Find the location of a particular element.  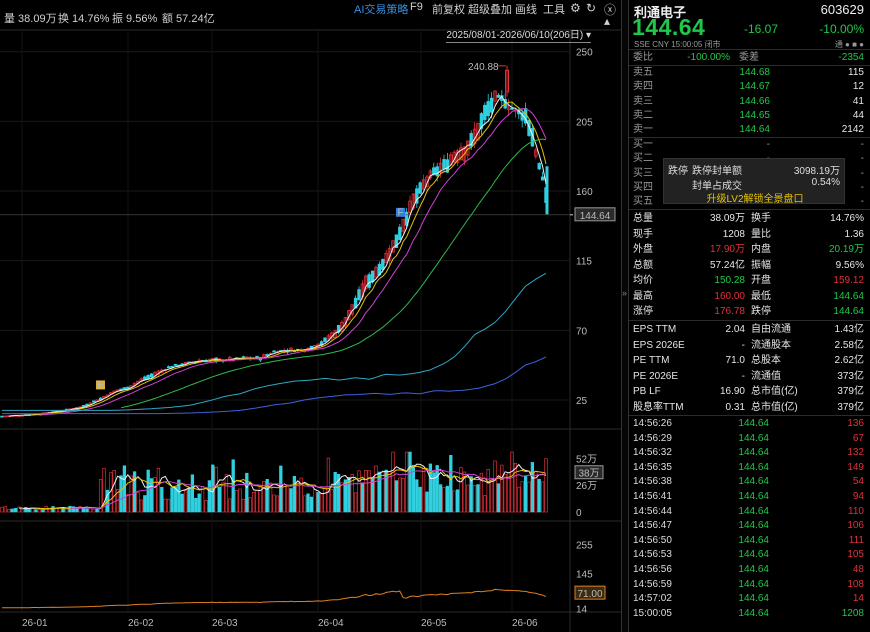

stat-label: 换手 is located at coordinates (761, 218).